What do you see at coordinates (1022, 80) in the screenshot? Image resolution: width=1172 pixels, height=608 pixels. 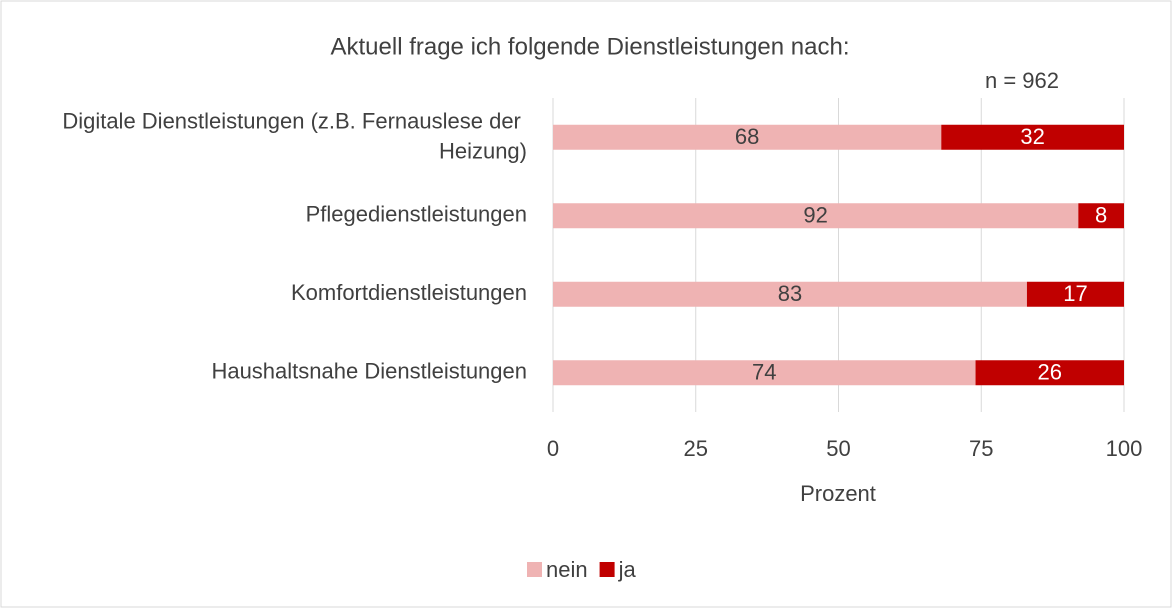 I see `annotation: n = 962` at bounding box center [1022, 80].